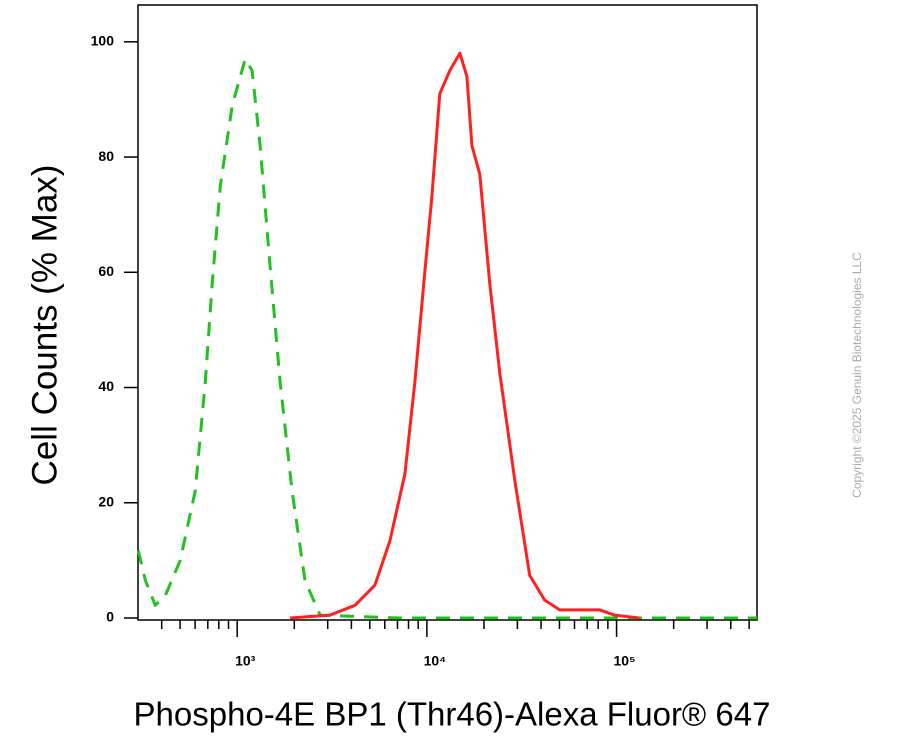 This screenshot has height=750, width=905. Describe the element at coordinates (103, 41) in the screenshot. I see `y-tick-label: 100` at that location.